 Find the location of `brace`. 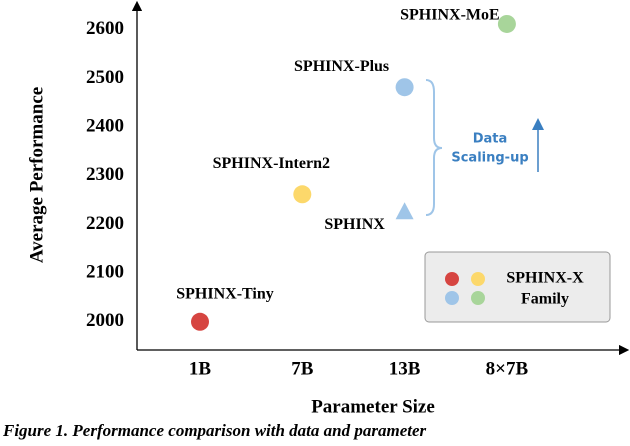

brace is located at coordinates (434, 147).